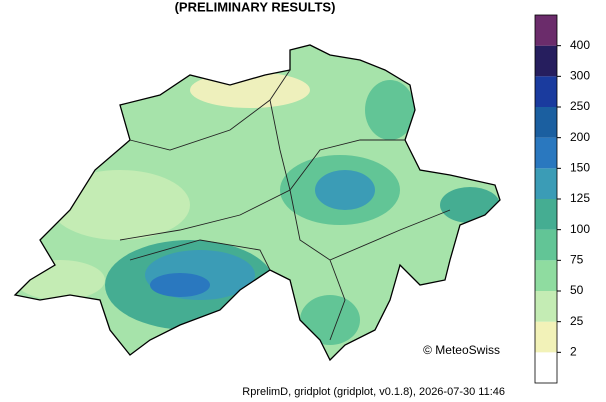 This screenshot has height=402, width=606. I want to click on colorbar-label: 50, so click(577, 290).